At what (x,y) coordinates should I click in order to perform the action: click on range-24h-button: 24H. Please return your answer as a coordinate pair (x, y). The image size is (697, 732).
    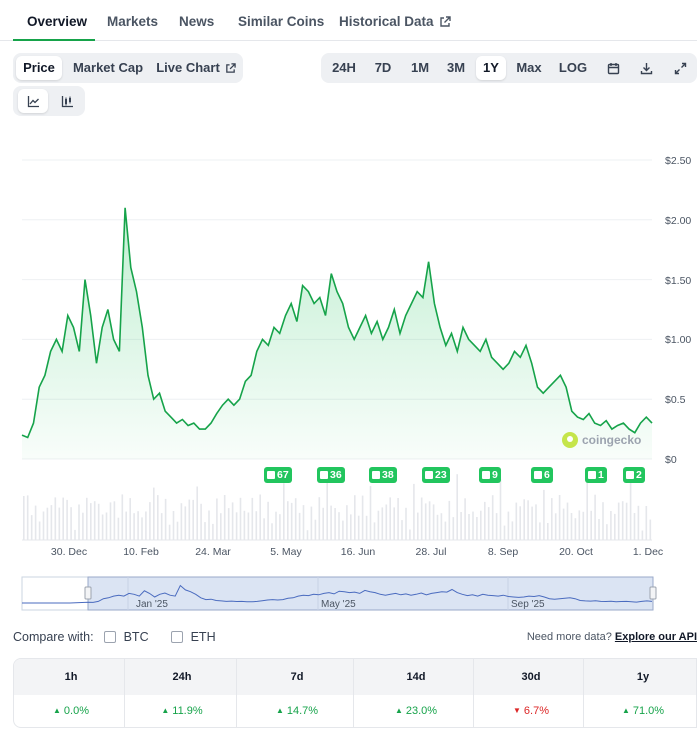
    Looking at the image, I should click on (344, 67).